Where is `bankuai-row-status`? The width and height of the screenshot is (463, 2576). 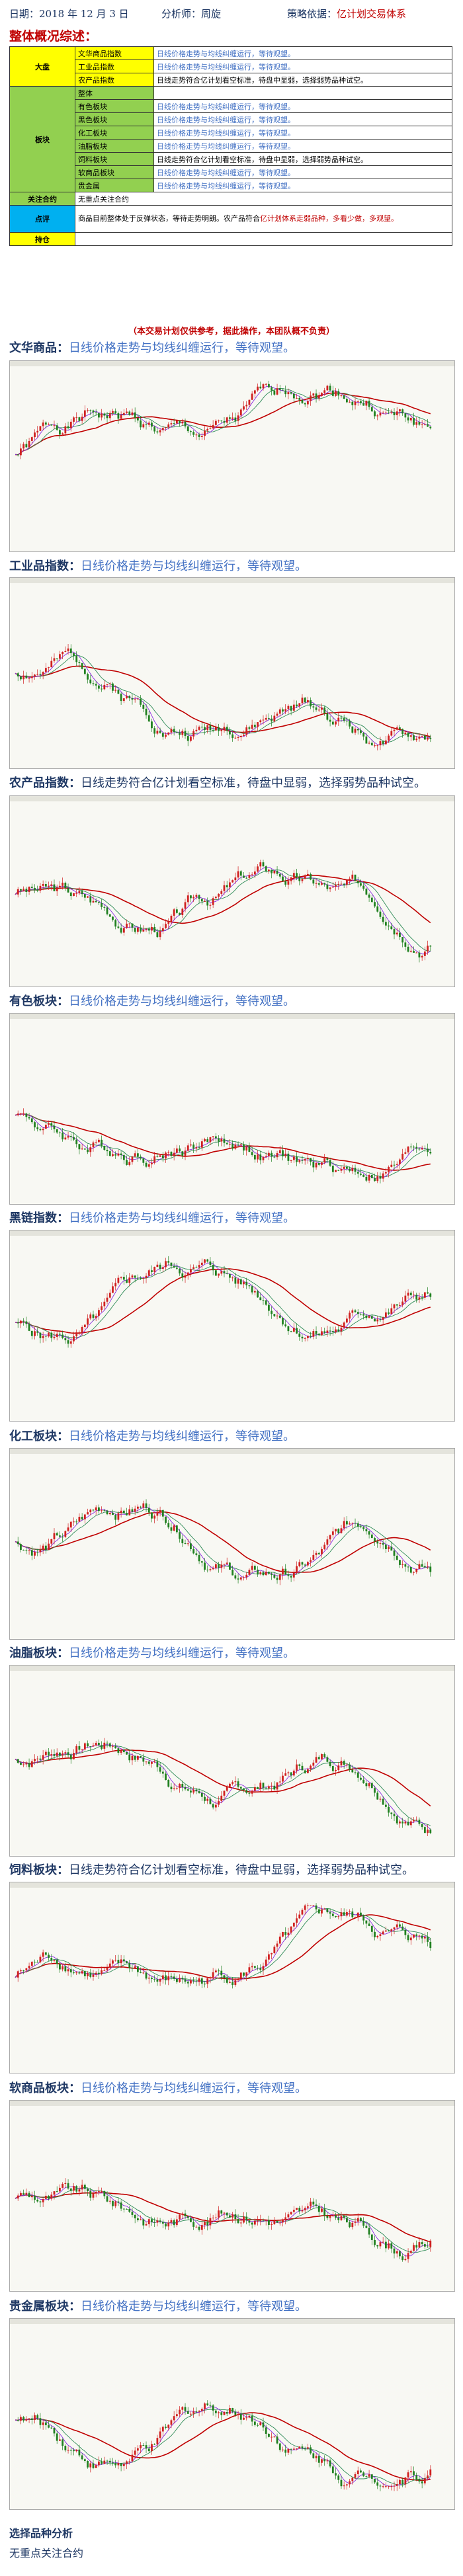
bankuai-row-status is located at coordinates (302, 93).